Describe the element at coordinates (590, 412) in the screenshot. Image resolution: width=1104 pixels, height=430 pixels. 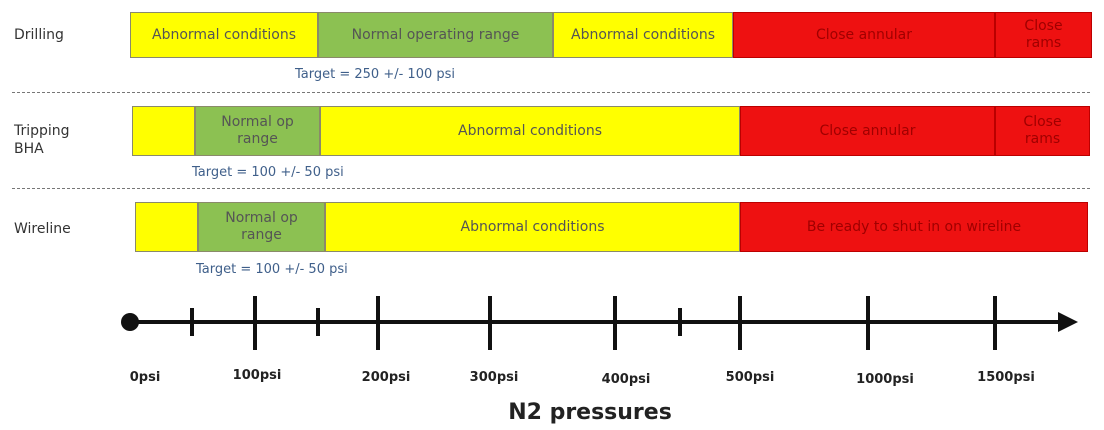
I see `axis-title: N2 pressures` at that location.